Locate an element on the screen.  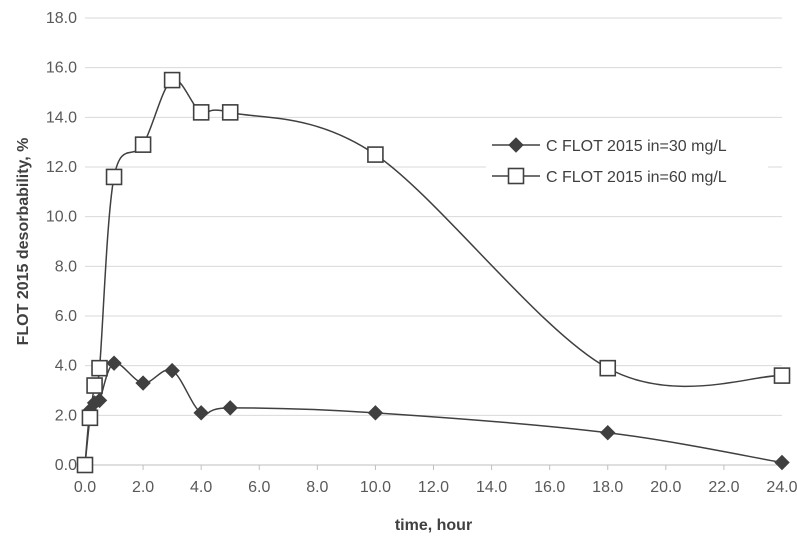
legend-item-series-1: C FLOT 2015 in=30 mg/L is located at coordinates (609, 146).